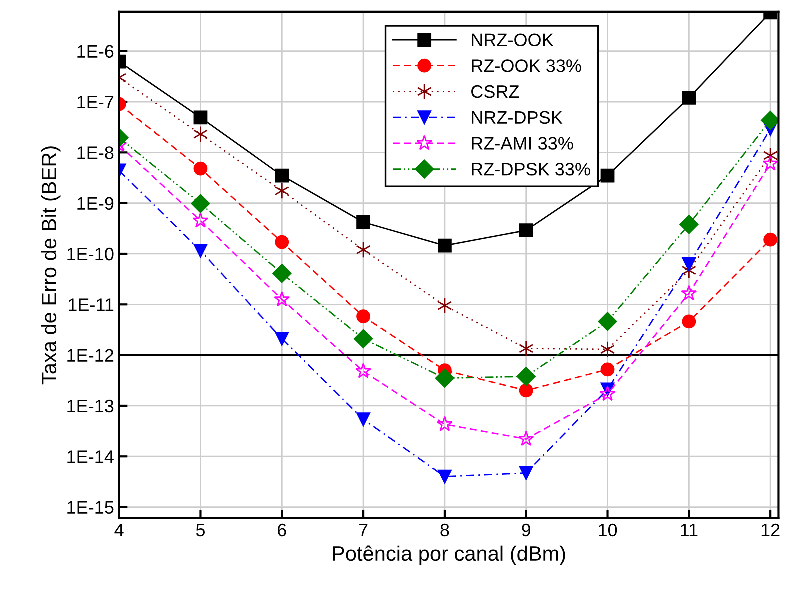 The width and height of the screenshot is (785, 596). I want to click on y-tick-label: 1E-14, so click(91, 457).